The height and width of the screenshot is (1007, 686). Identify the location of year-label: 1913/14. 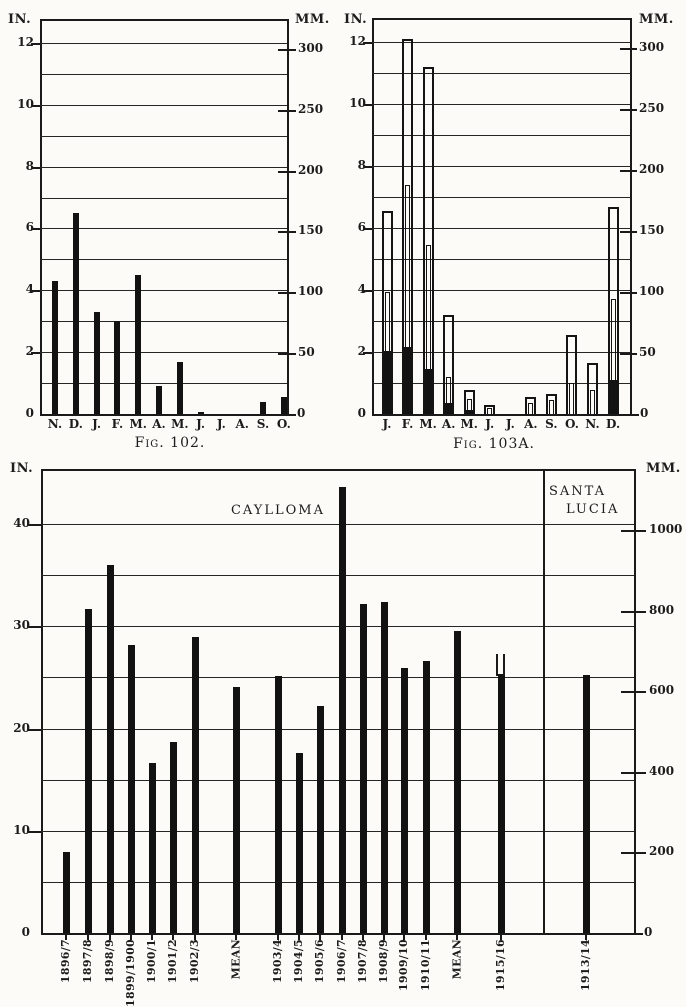
(585, 965).